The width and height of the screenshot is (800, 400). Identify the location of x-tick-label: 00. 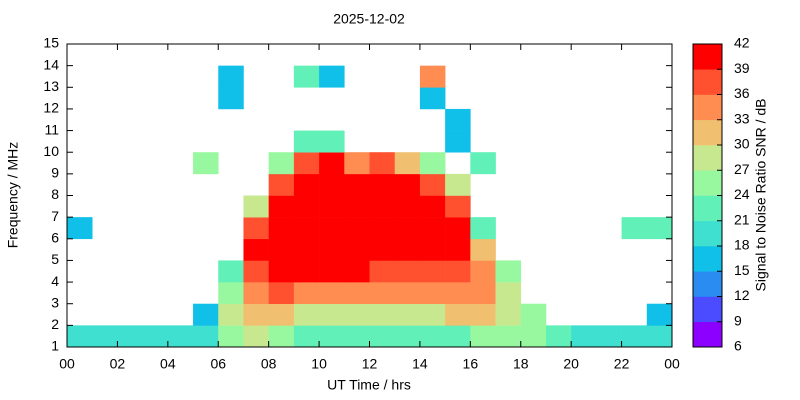
(672, 364).